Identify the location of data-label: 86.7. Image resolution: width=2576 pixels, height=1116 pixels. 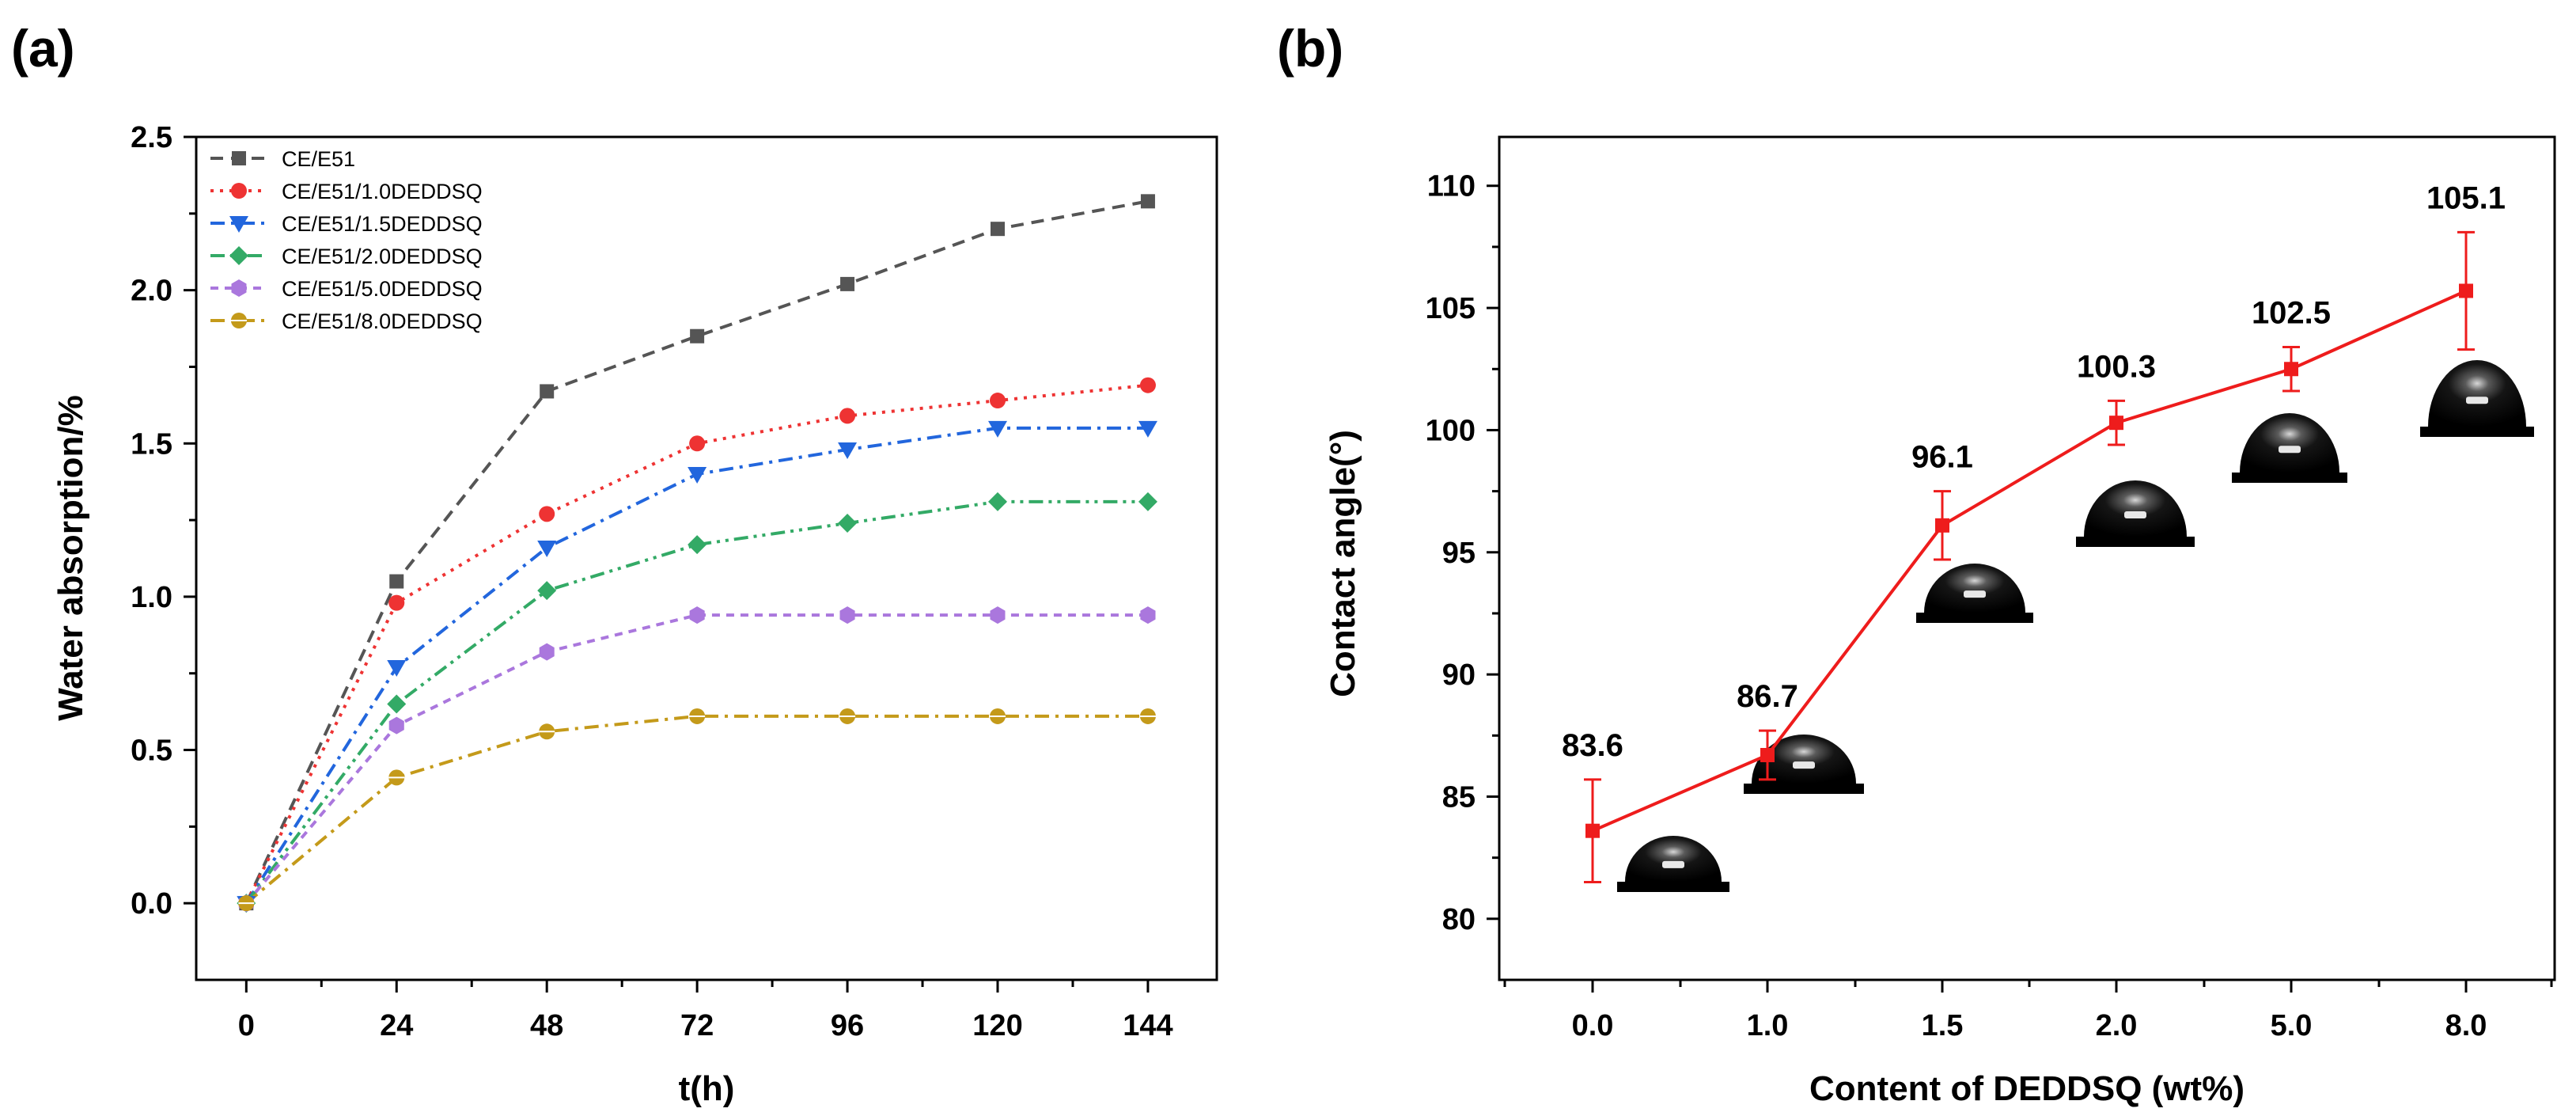
(1767, 696).